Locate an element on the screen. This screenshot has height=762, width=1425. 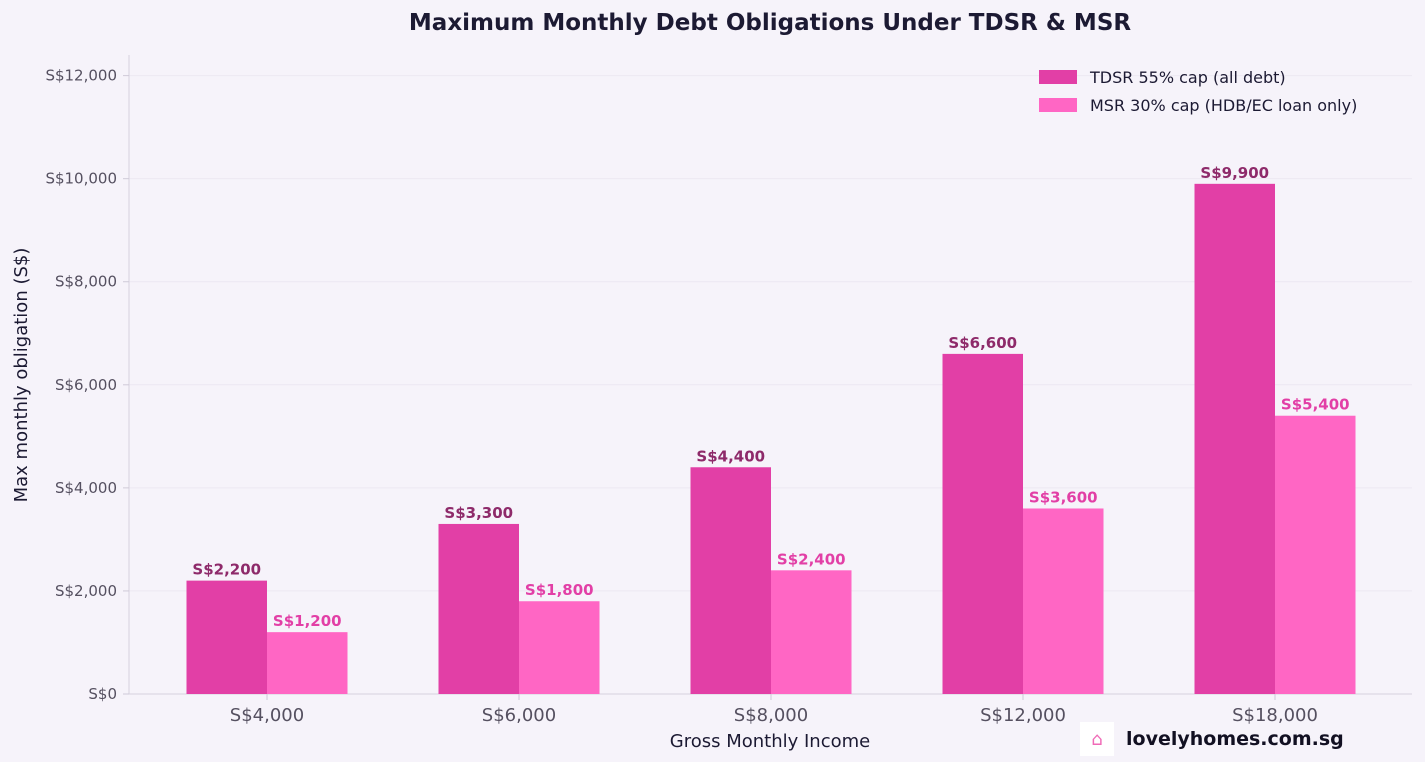
bar-value-label: S$2,200 is located at coordinates (226, 570).